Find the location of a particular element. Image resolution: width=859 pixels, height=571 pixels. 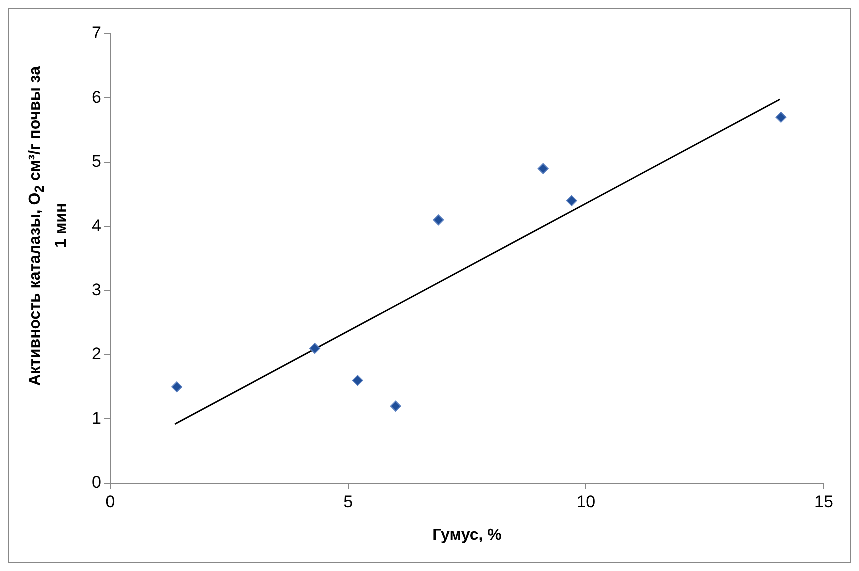

y-tick-label: 3 is located at coordinates (97, 290).